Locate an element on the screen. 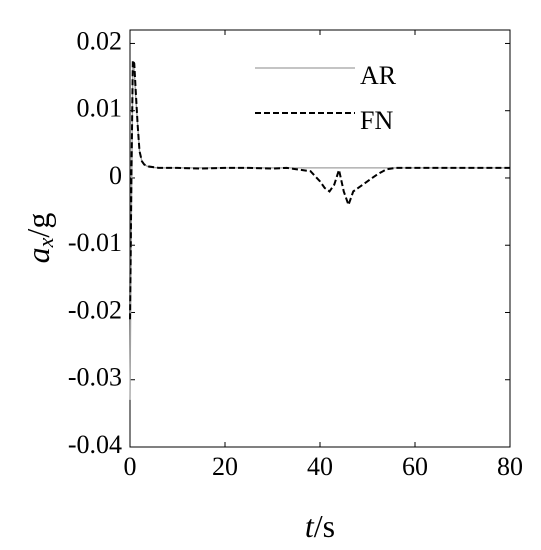  y-tick-label: -0.04 is located at coordinates (95, 444).